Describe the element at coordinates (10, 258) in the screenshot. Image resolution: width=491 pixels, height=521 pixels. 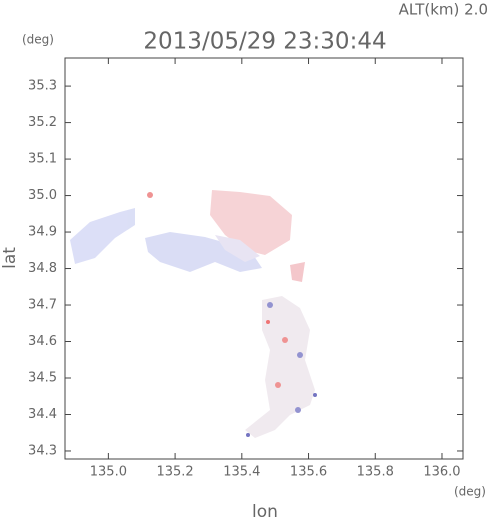
I see `y-axis-label: lat` at that location.